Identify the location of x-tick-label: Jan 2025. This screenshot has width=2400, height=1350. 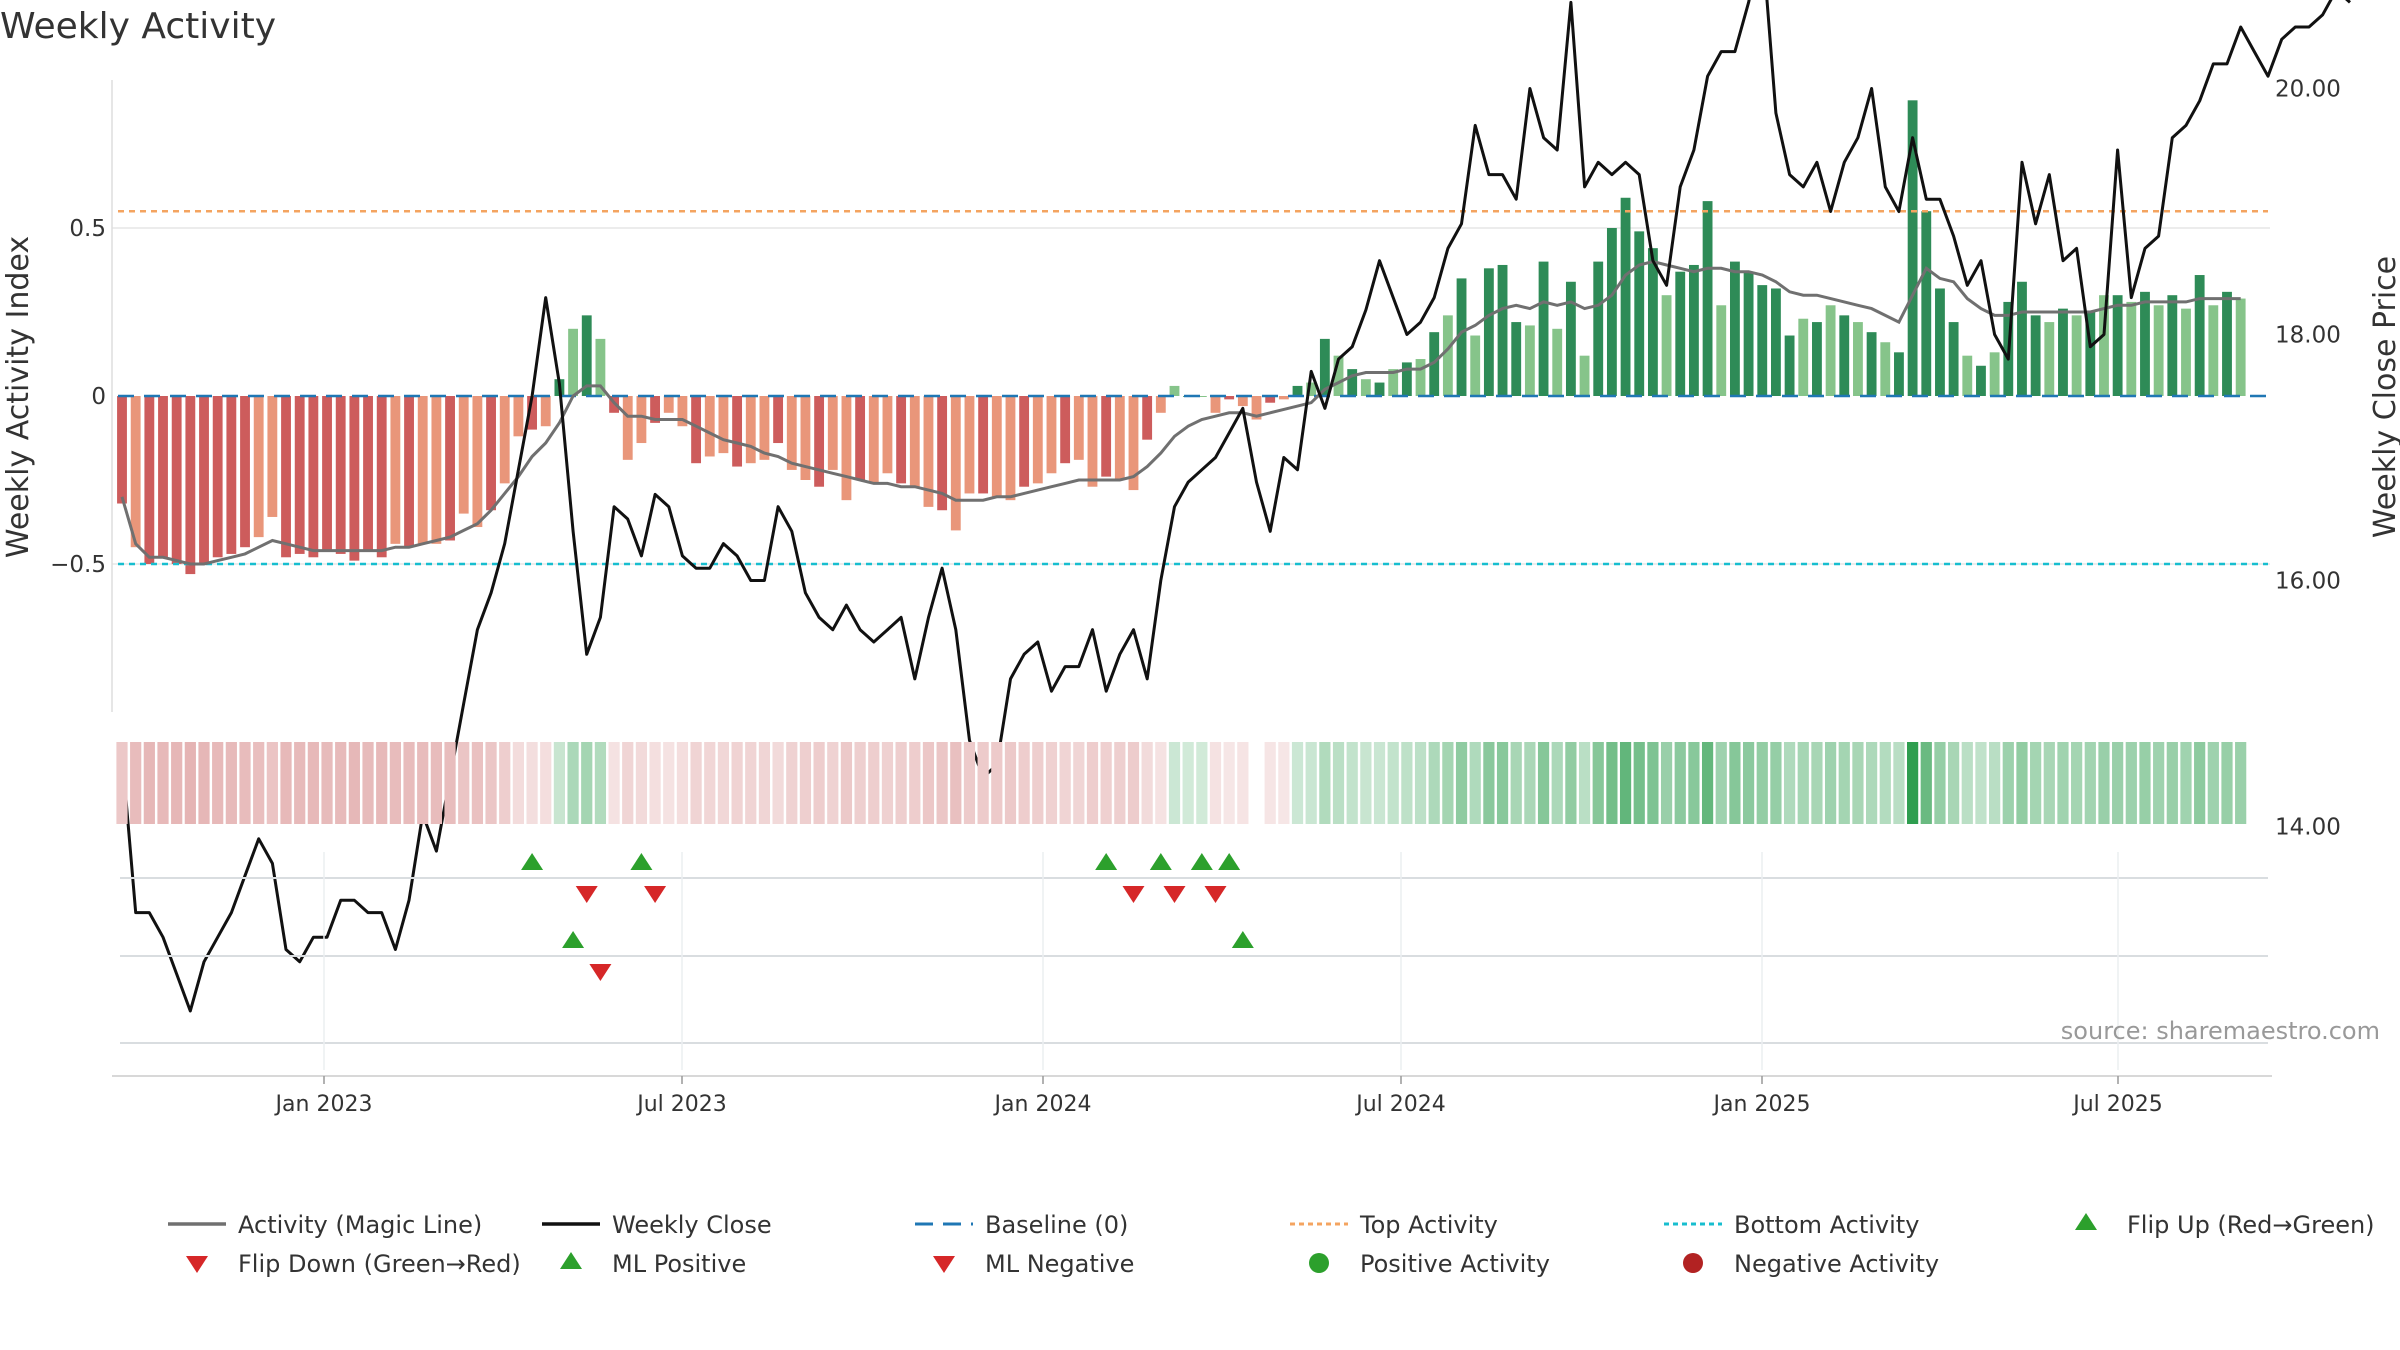
(1761, 1104).